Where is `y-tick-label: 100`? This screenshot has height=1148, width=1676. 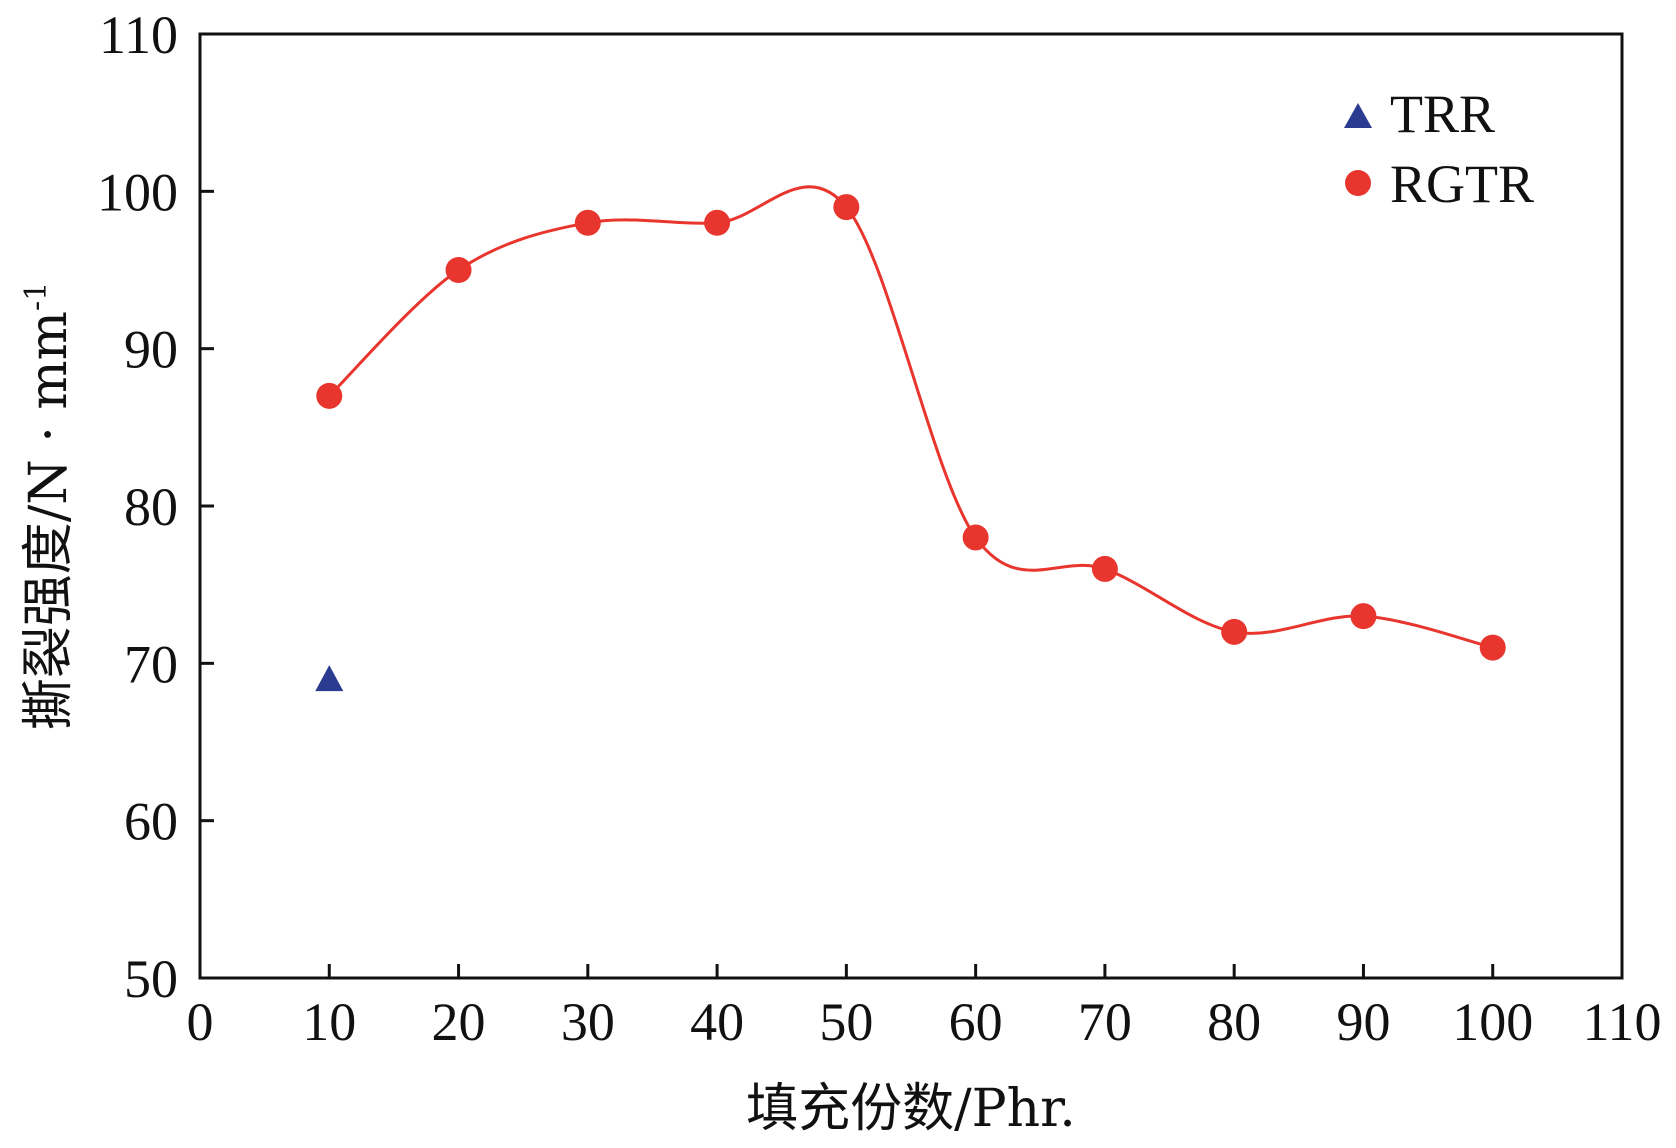
y-tick-label: 100 is located at coordinates (137, 192).